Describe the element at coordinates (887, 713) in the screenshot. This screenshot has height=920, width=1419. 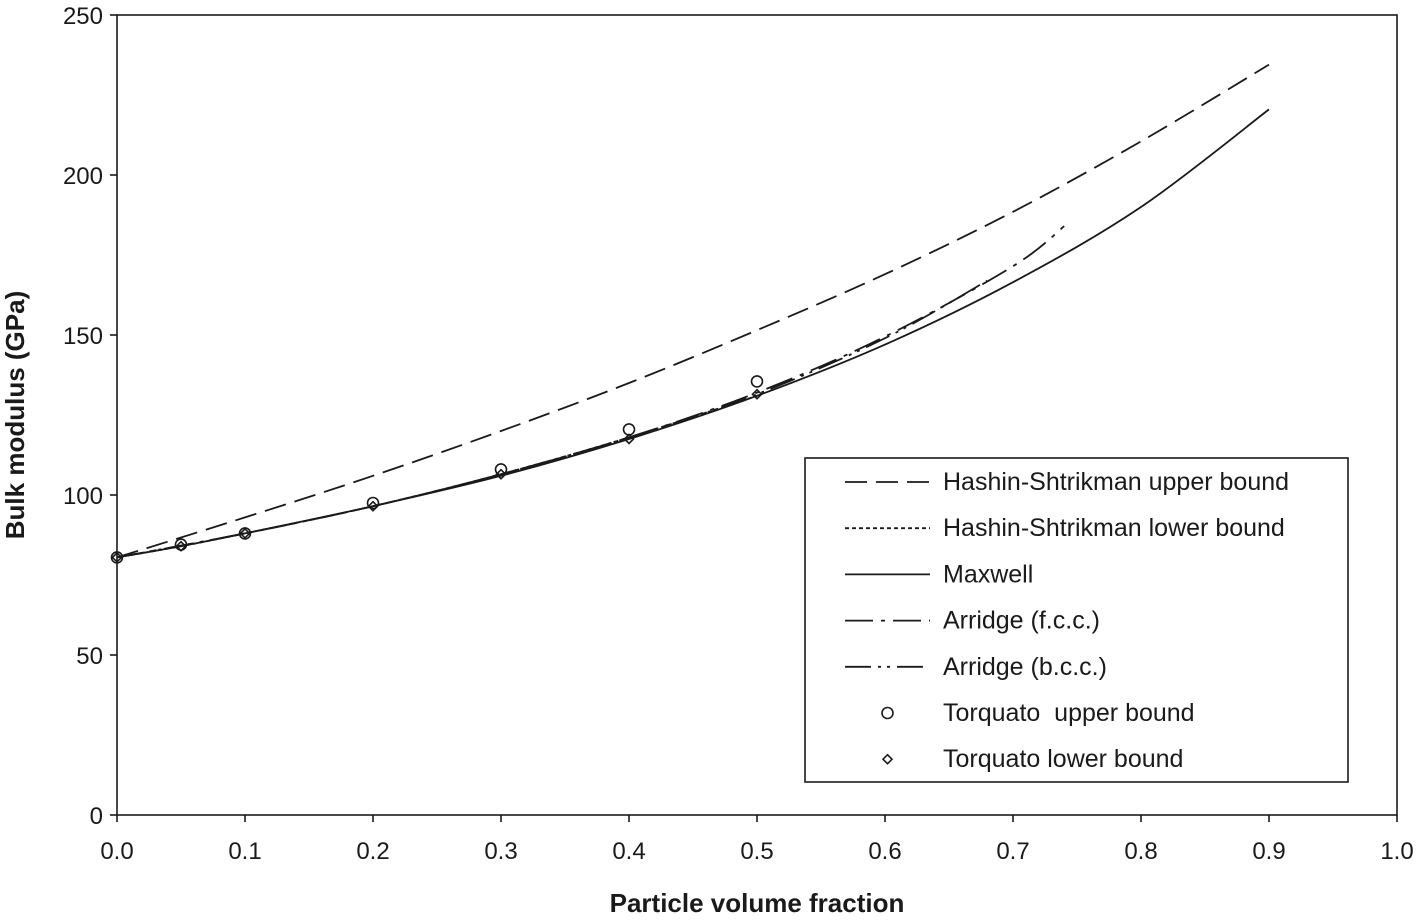
I see `legend-swatch-torquato-upper-bound` at that location.